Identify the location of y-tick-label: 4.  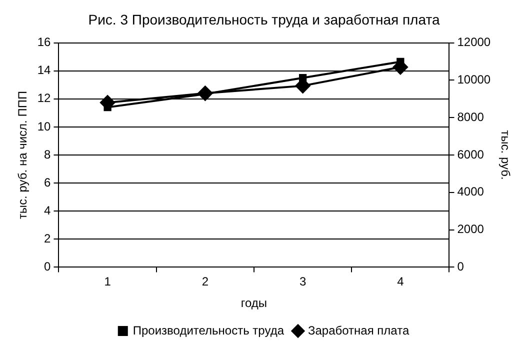
(48, 210).